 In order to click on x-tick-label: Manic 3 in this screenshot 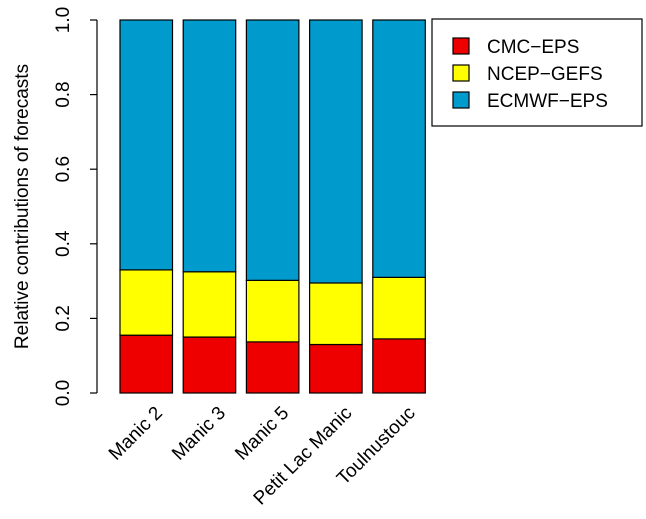, I will do `click(199, 434)`.